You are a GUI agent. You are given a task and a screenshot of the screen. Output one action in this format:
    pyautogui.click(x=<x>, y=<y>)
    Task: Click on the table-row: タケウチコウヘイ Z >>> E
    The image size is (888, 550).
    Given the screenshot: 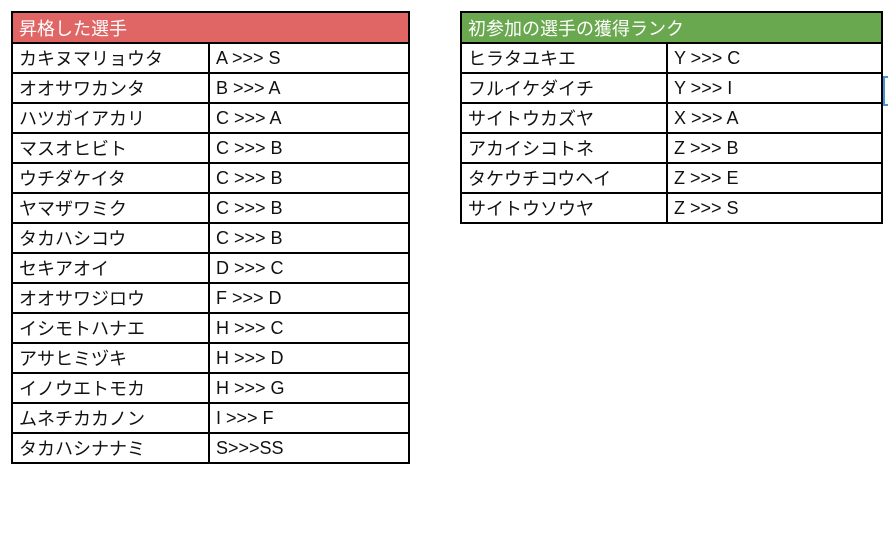 What is the action you would take?
    pyautogui.click(x=671, y=178)
    